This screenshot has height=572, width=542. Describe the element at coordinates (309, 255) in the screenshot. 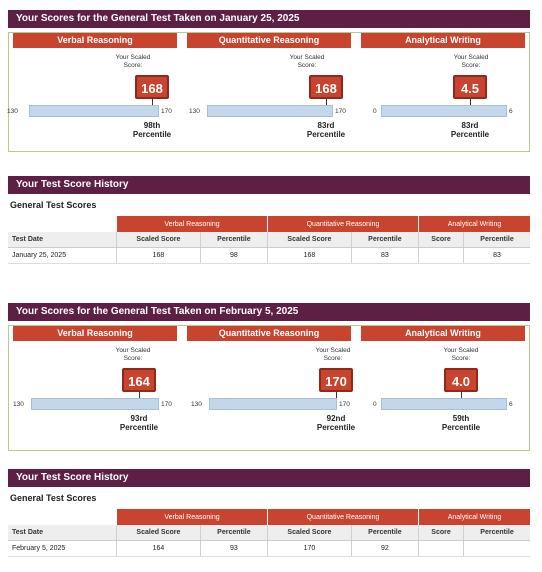

I see `cell-quant-score: 168` at that location.